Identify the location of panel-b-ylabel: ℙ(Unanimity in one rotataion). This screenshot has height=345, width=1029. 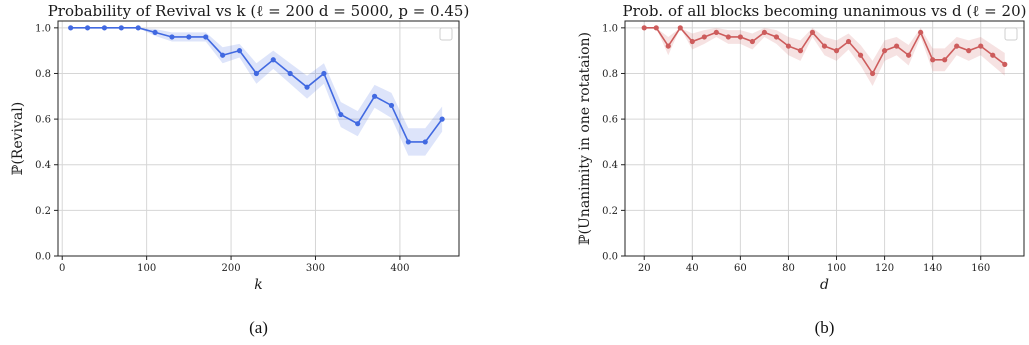
(585, 138).